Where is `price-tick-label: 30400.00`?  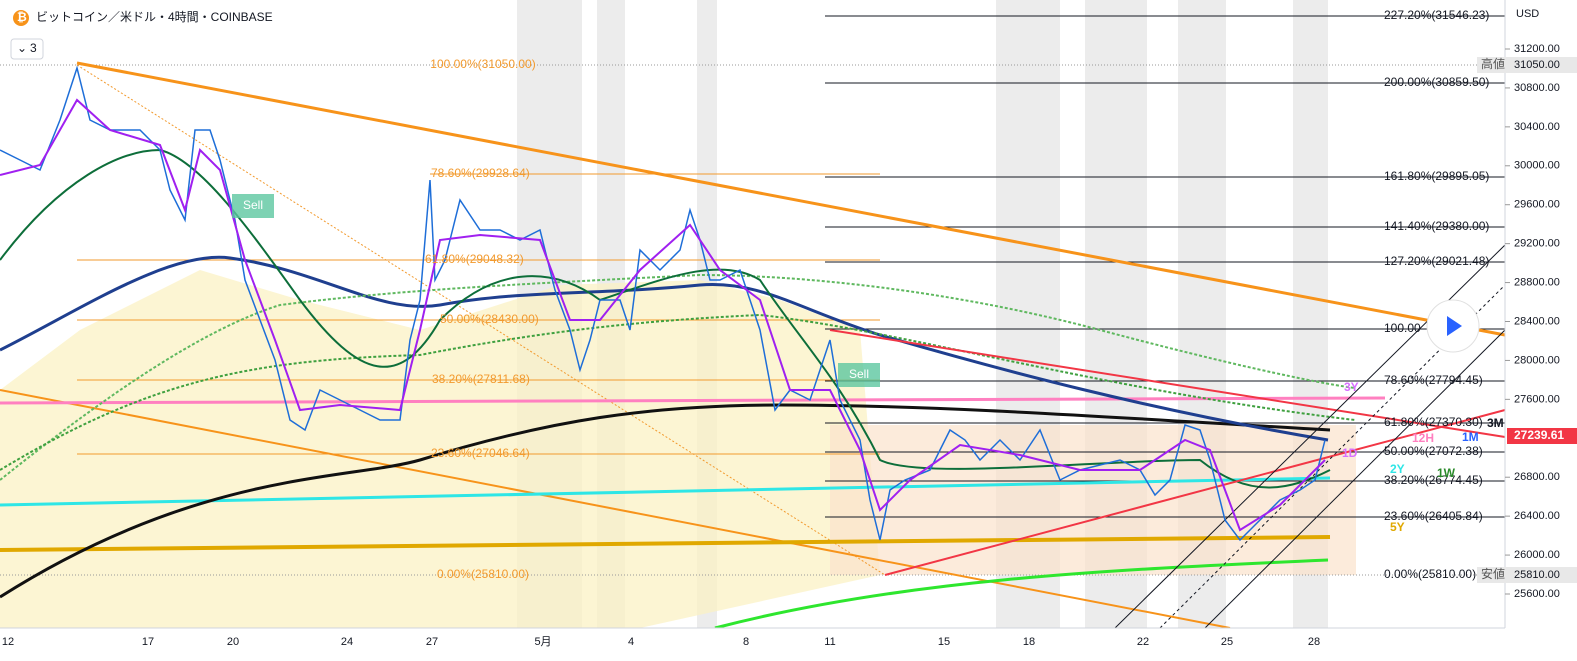 price-tick-label: 30400.00 is located at coordinates (1537, 127).